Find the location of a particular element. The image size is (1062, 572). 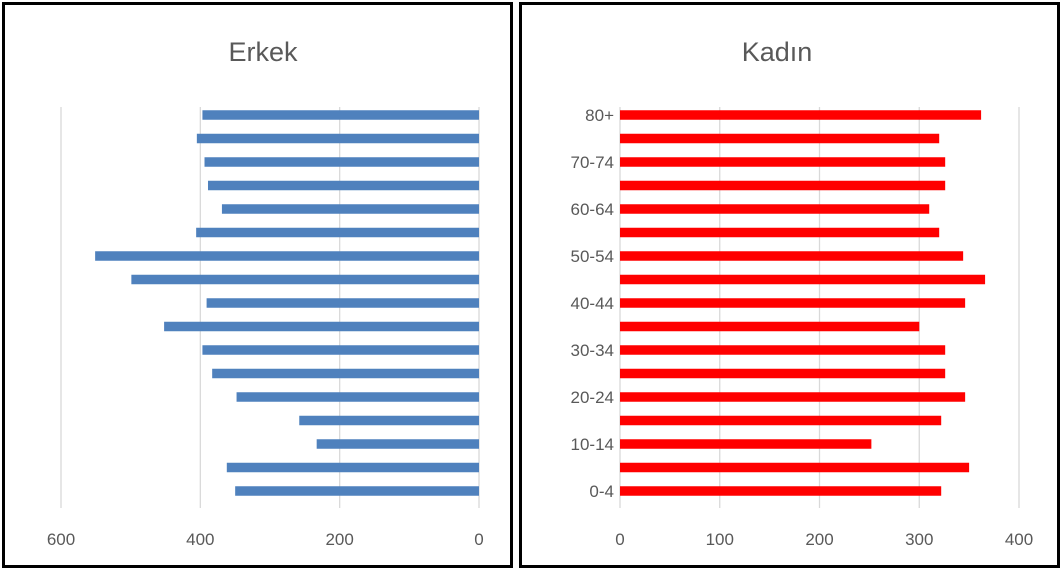

y-category-label: 80+ is located at coordinates (599, 115).